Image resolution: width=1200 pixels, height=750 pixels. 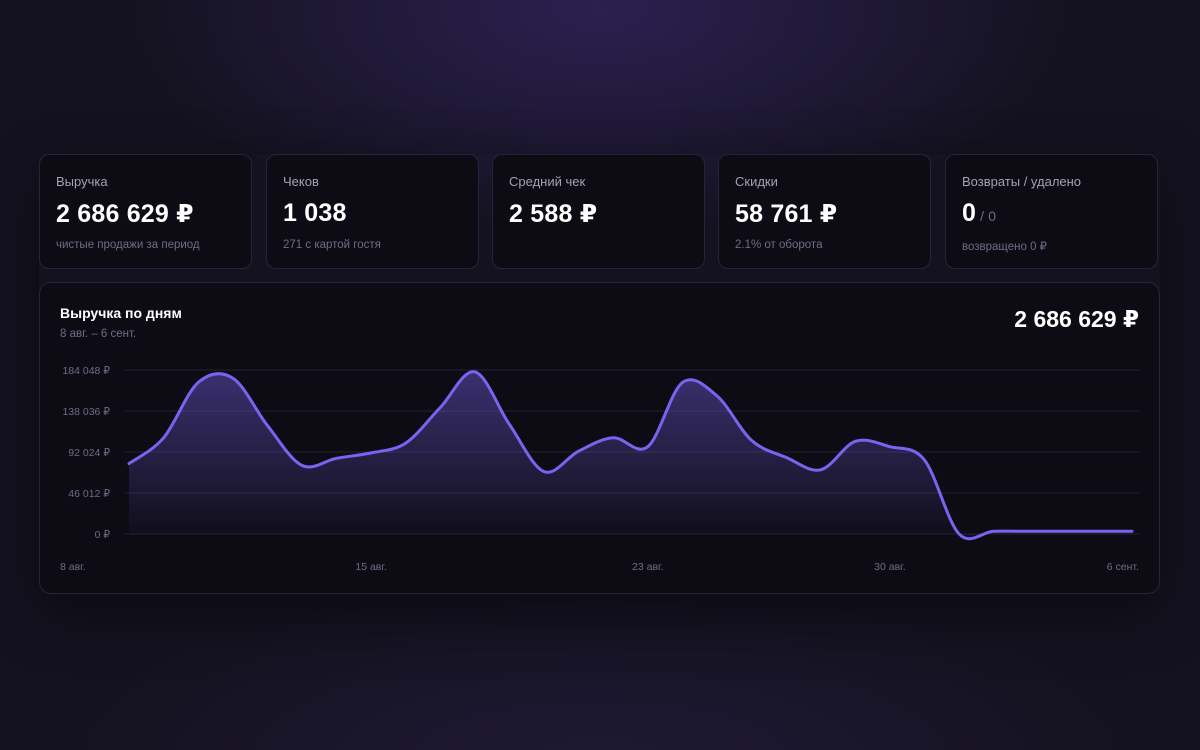 I want to click on kpi-value-suffix: / 0, so click(x=988, y=216).